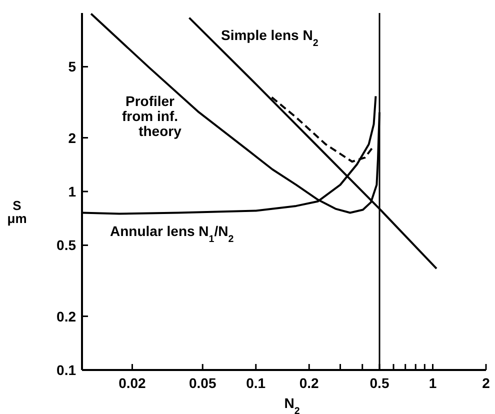 Image resolution: width=495 pixels, height=414 pixels. Describe the element at coordinates (202, 383) in the screenshot. I see `x-tick-label: 0.05` at that location.